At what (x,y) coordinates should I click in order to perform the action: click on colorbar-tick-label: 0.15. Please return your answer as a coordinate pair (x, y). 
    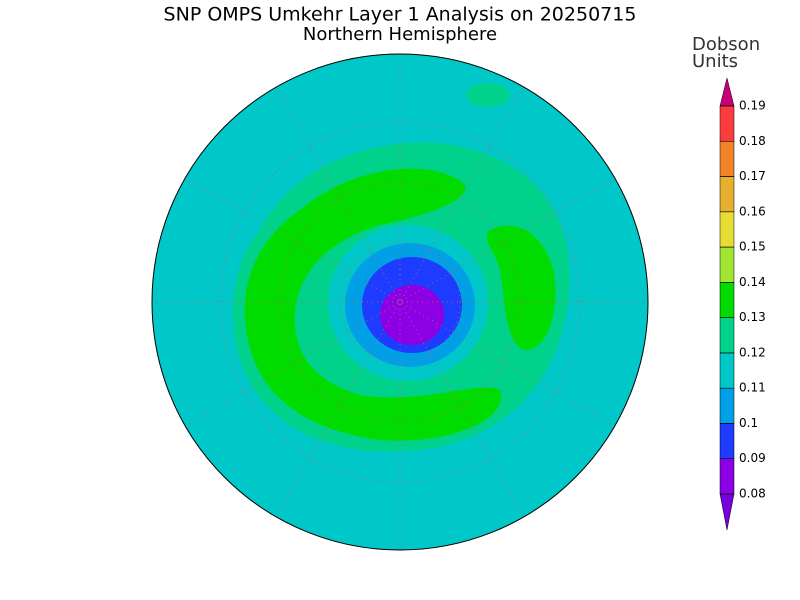
    Looking at the image, I should click on (752, 247).